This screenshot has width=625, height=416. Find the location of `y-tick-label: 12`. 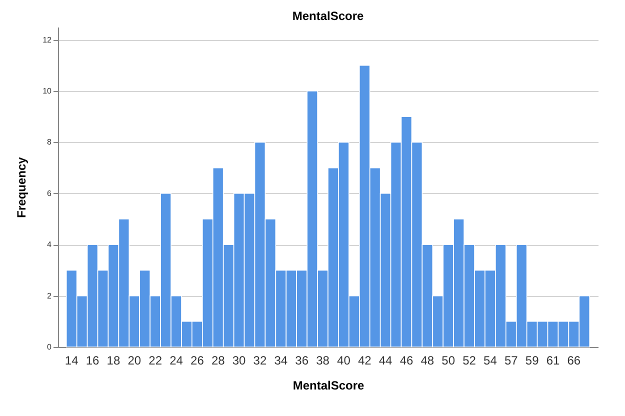

y-tick-label: 12 is located at coordinates (47, 39).